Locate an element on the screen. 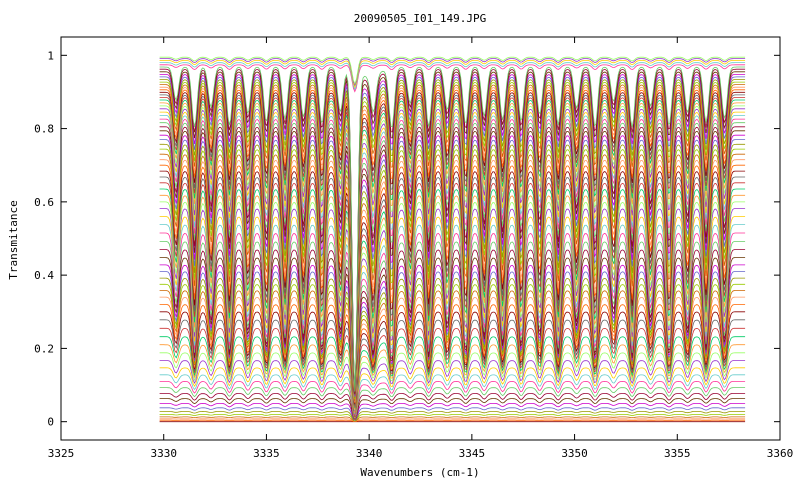  x-tick-label: 3345 is located at coordinates (472, 453).